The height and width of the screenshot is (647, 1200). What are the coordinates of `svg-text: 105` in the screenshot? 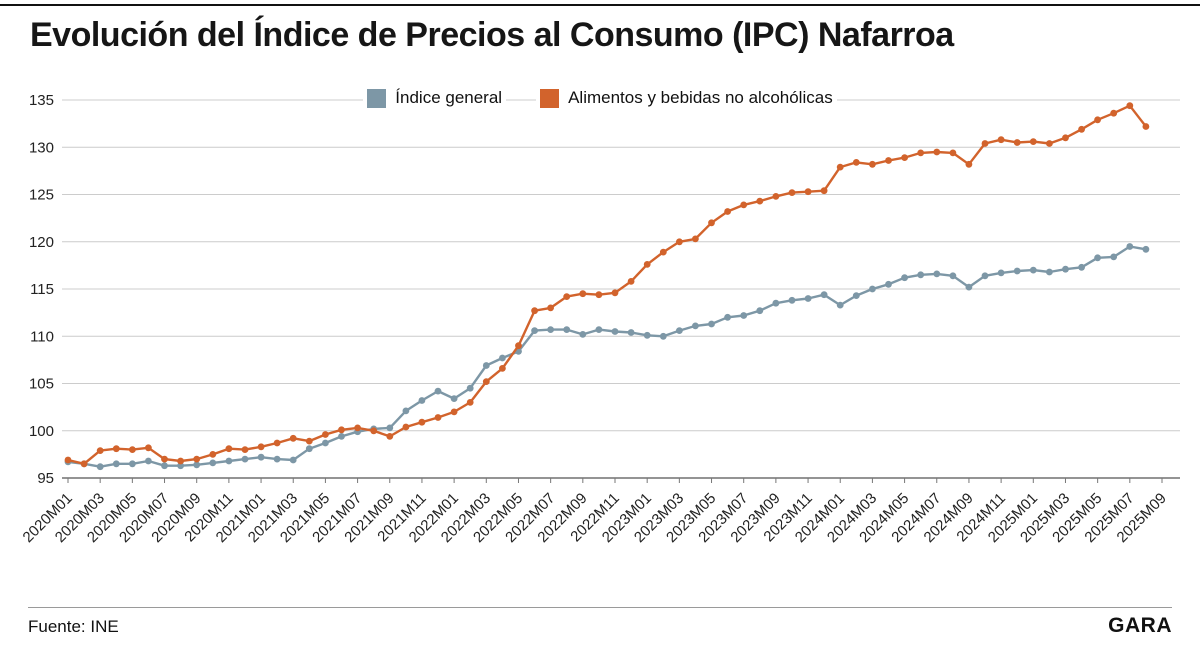 It's located at (41, 384).